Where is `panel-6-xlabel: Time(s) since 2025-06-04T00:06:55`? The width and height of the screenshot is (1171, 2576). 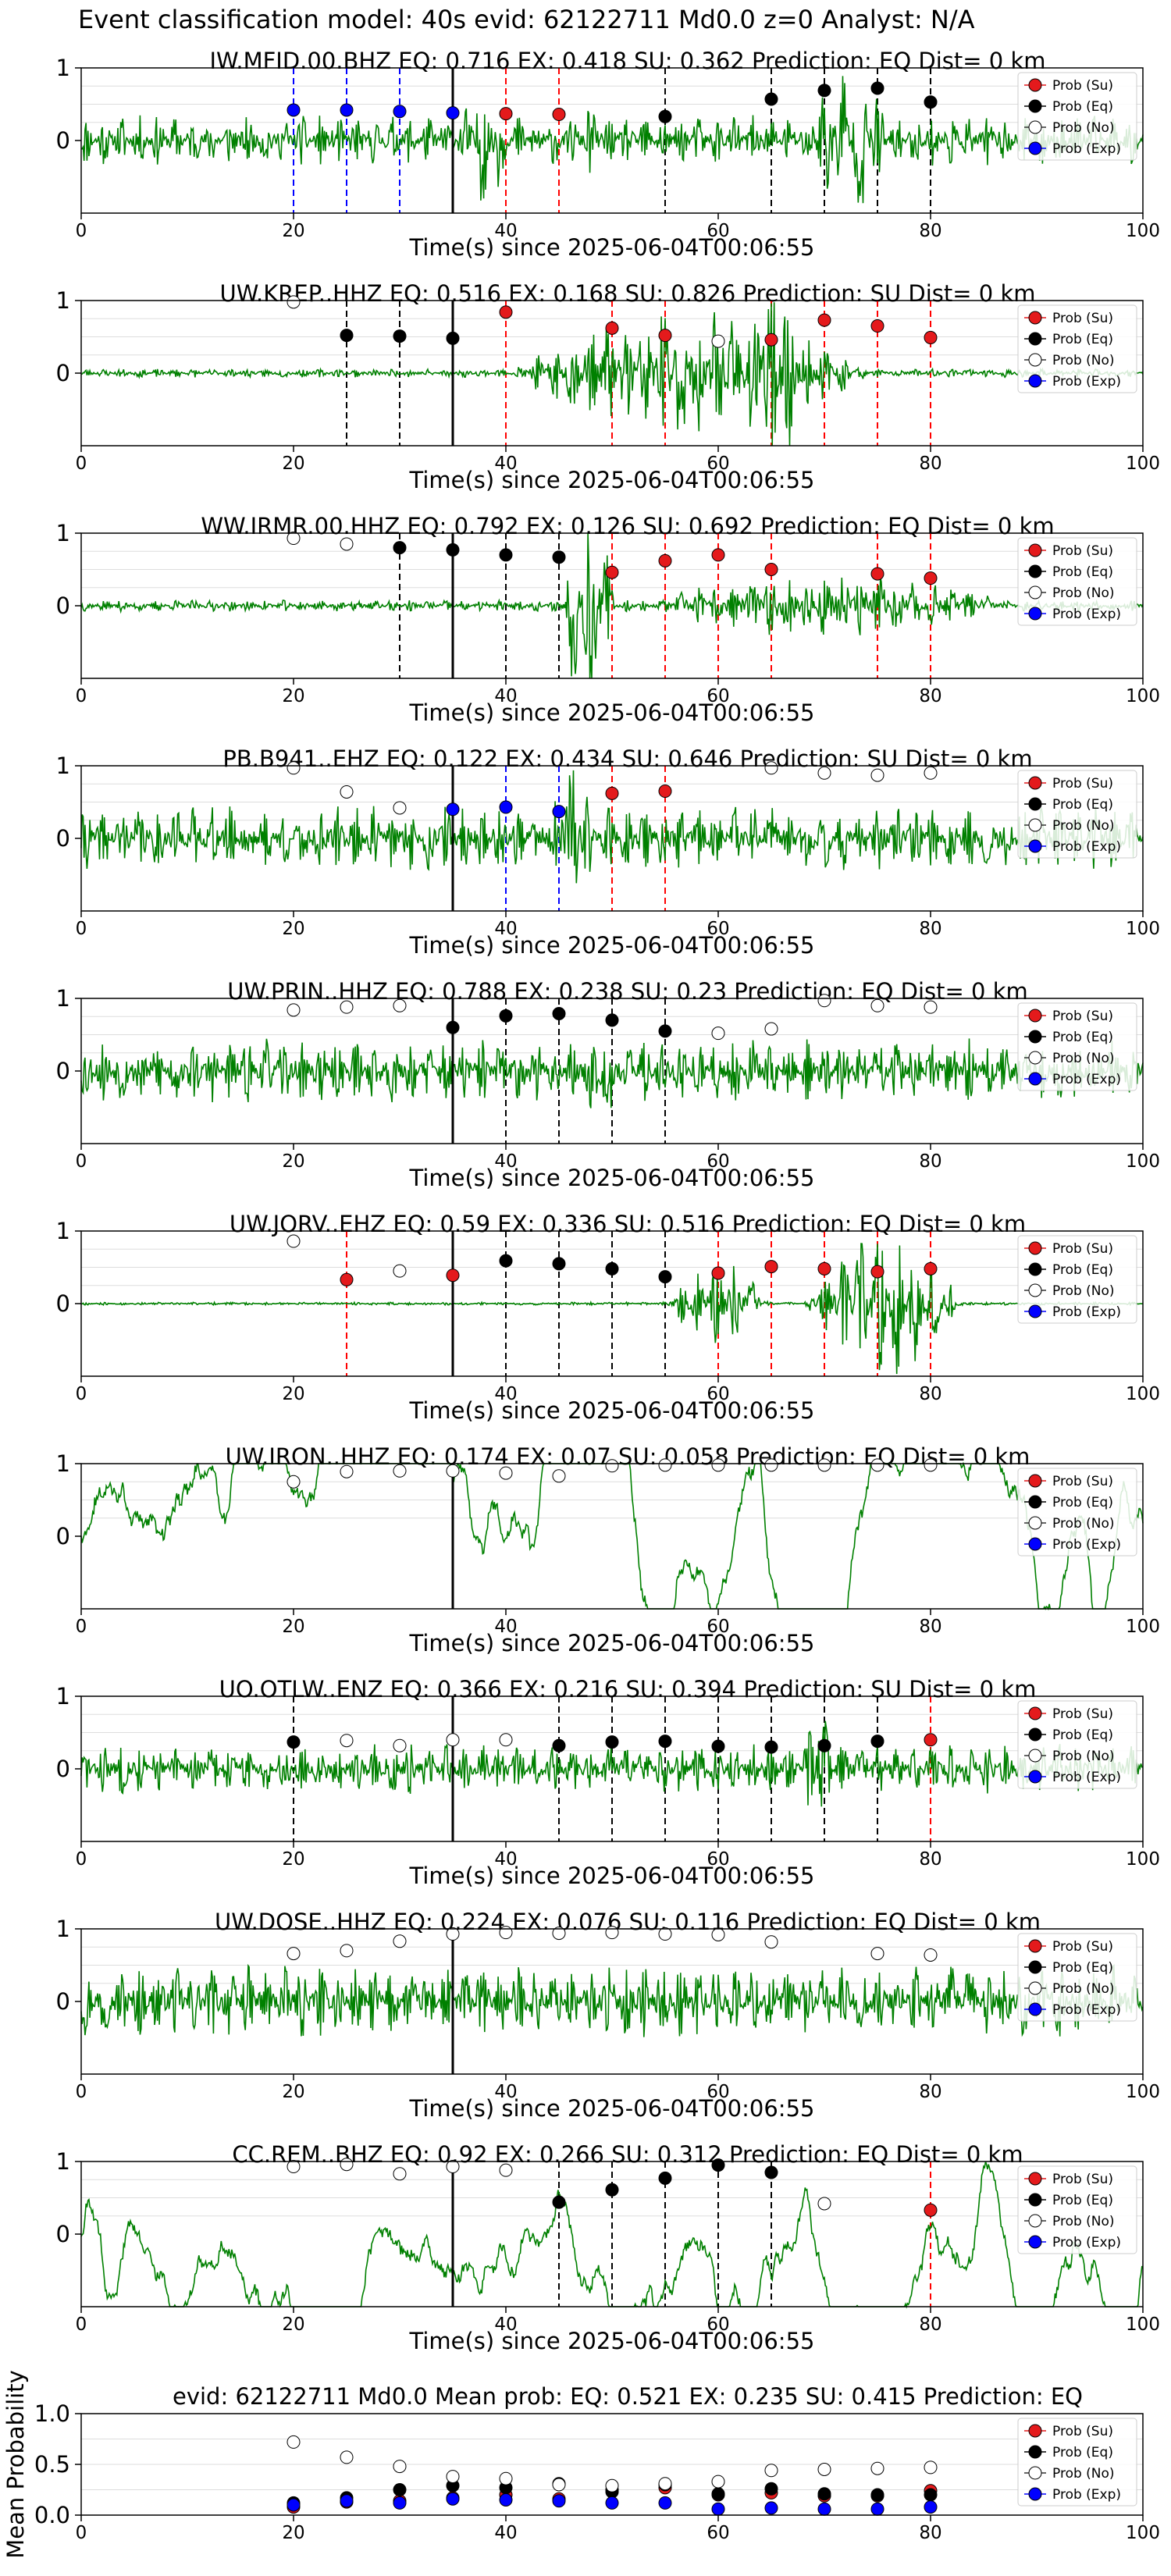
panel-6-xlabel: Time(s) since 2025-06-04T00:06:55 is located at coordinates (612, 1410).